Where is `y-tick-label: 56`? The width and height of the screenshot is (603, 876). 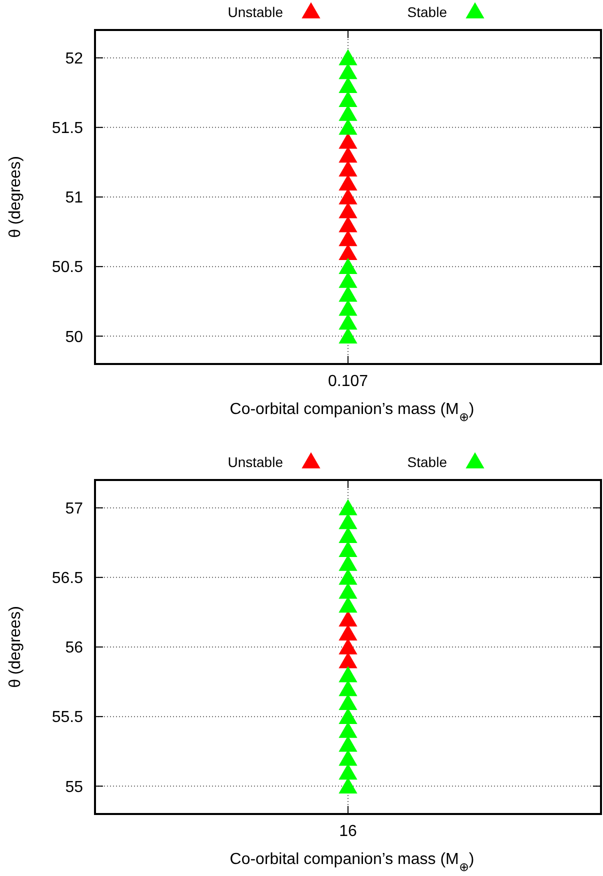 y-tick-label: 56 is located at coordinates (74, 648).